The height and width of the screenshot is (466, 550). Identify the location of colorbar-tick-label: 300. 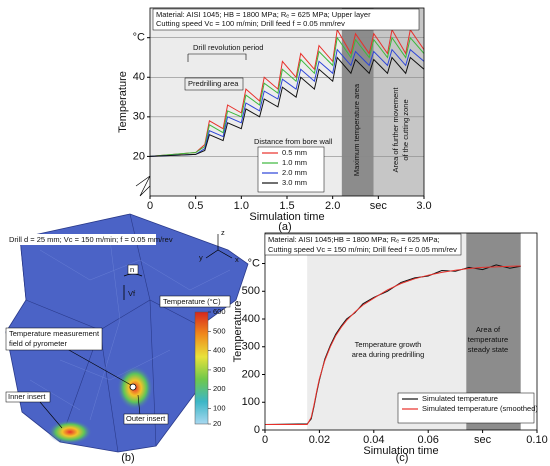
(219, 369).